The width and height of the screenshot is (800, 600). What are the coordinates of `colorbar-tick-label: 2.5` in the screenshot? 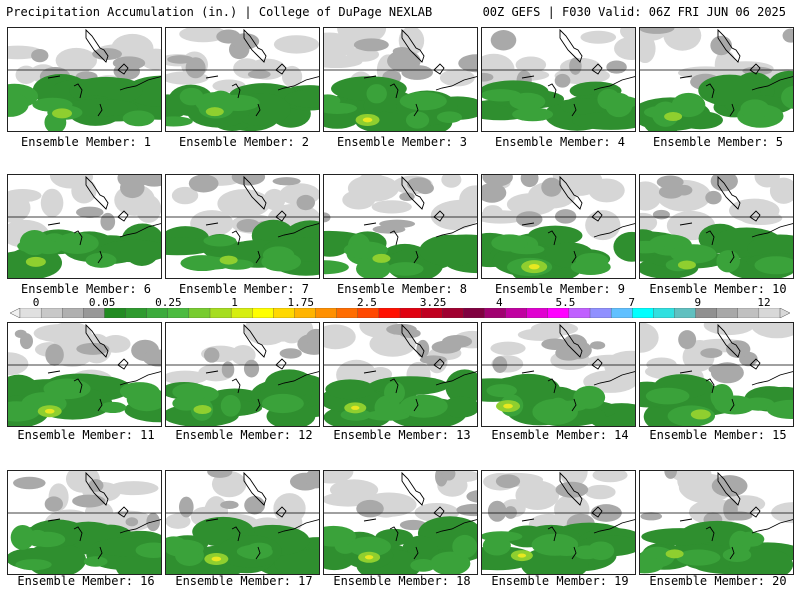 It's located at (366, 302).